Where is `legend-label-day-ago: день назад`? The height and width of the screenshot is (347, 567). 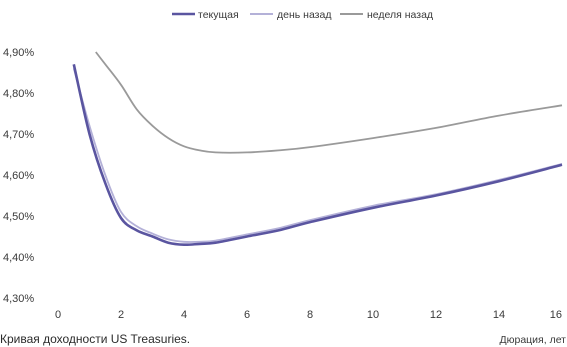 legend-label-day-ago: день назад is located at coordinates (304, 15).